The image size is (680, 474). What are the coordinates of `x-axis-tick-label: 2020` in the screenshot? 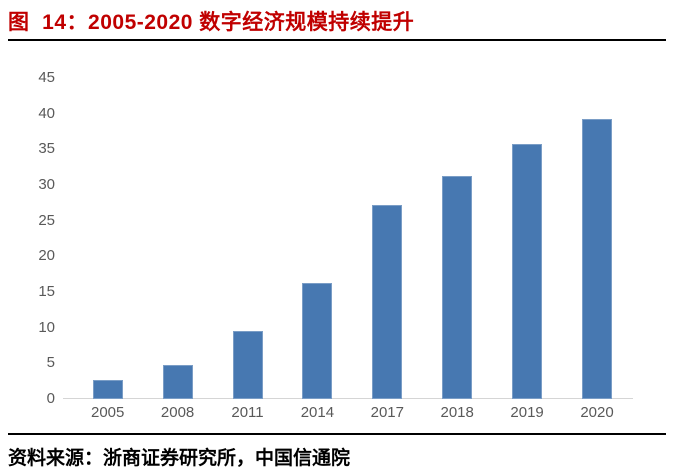 It's located at (597, 412).